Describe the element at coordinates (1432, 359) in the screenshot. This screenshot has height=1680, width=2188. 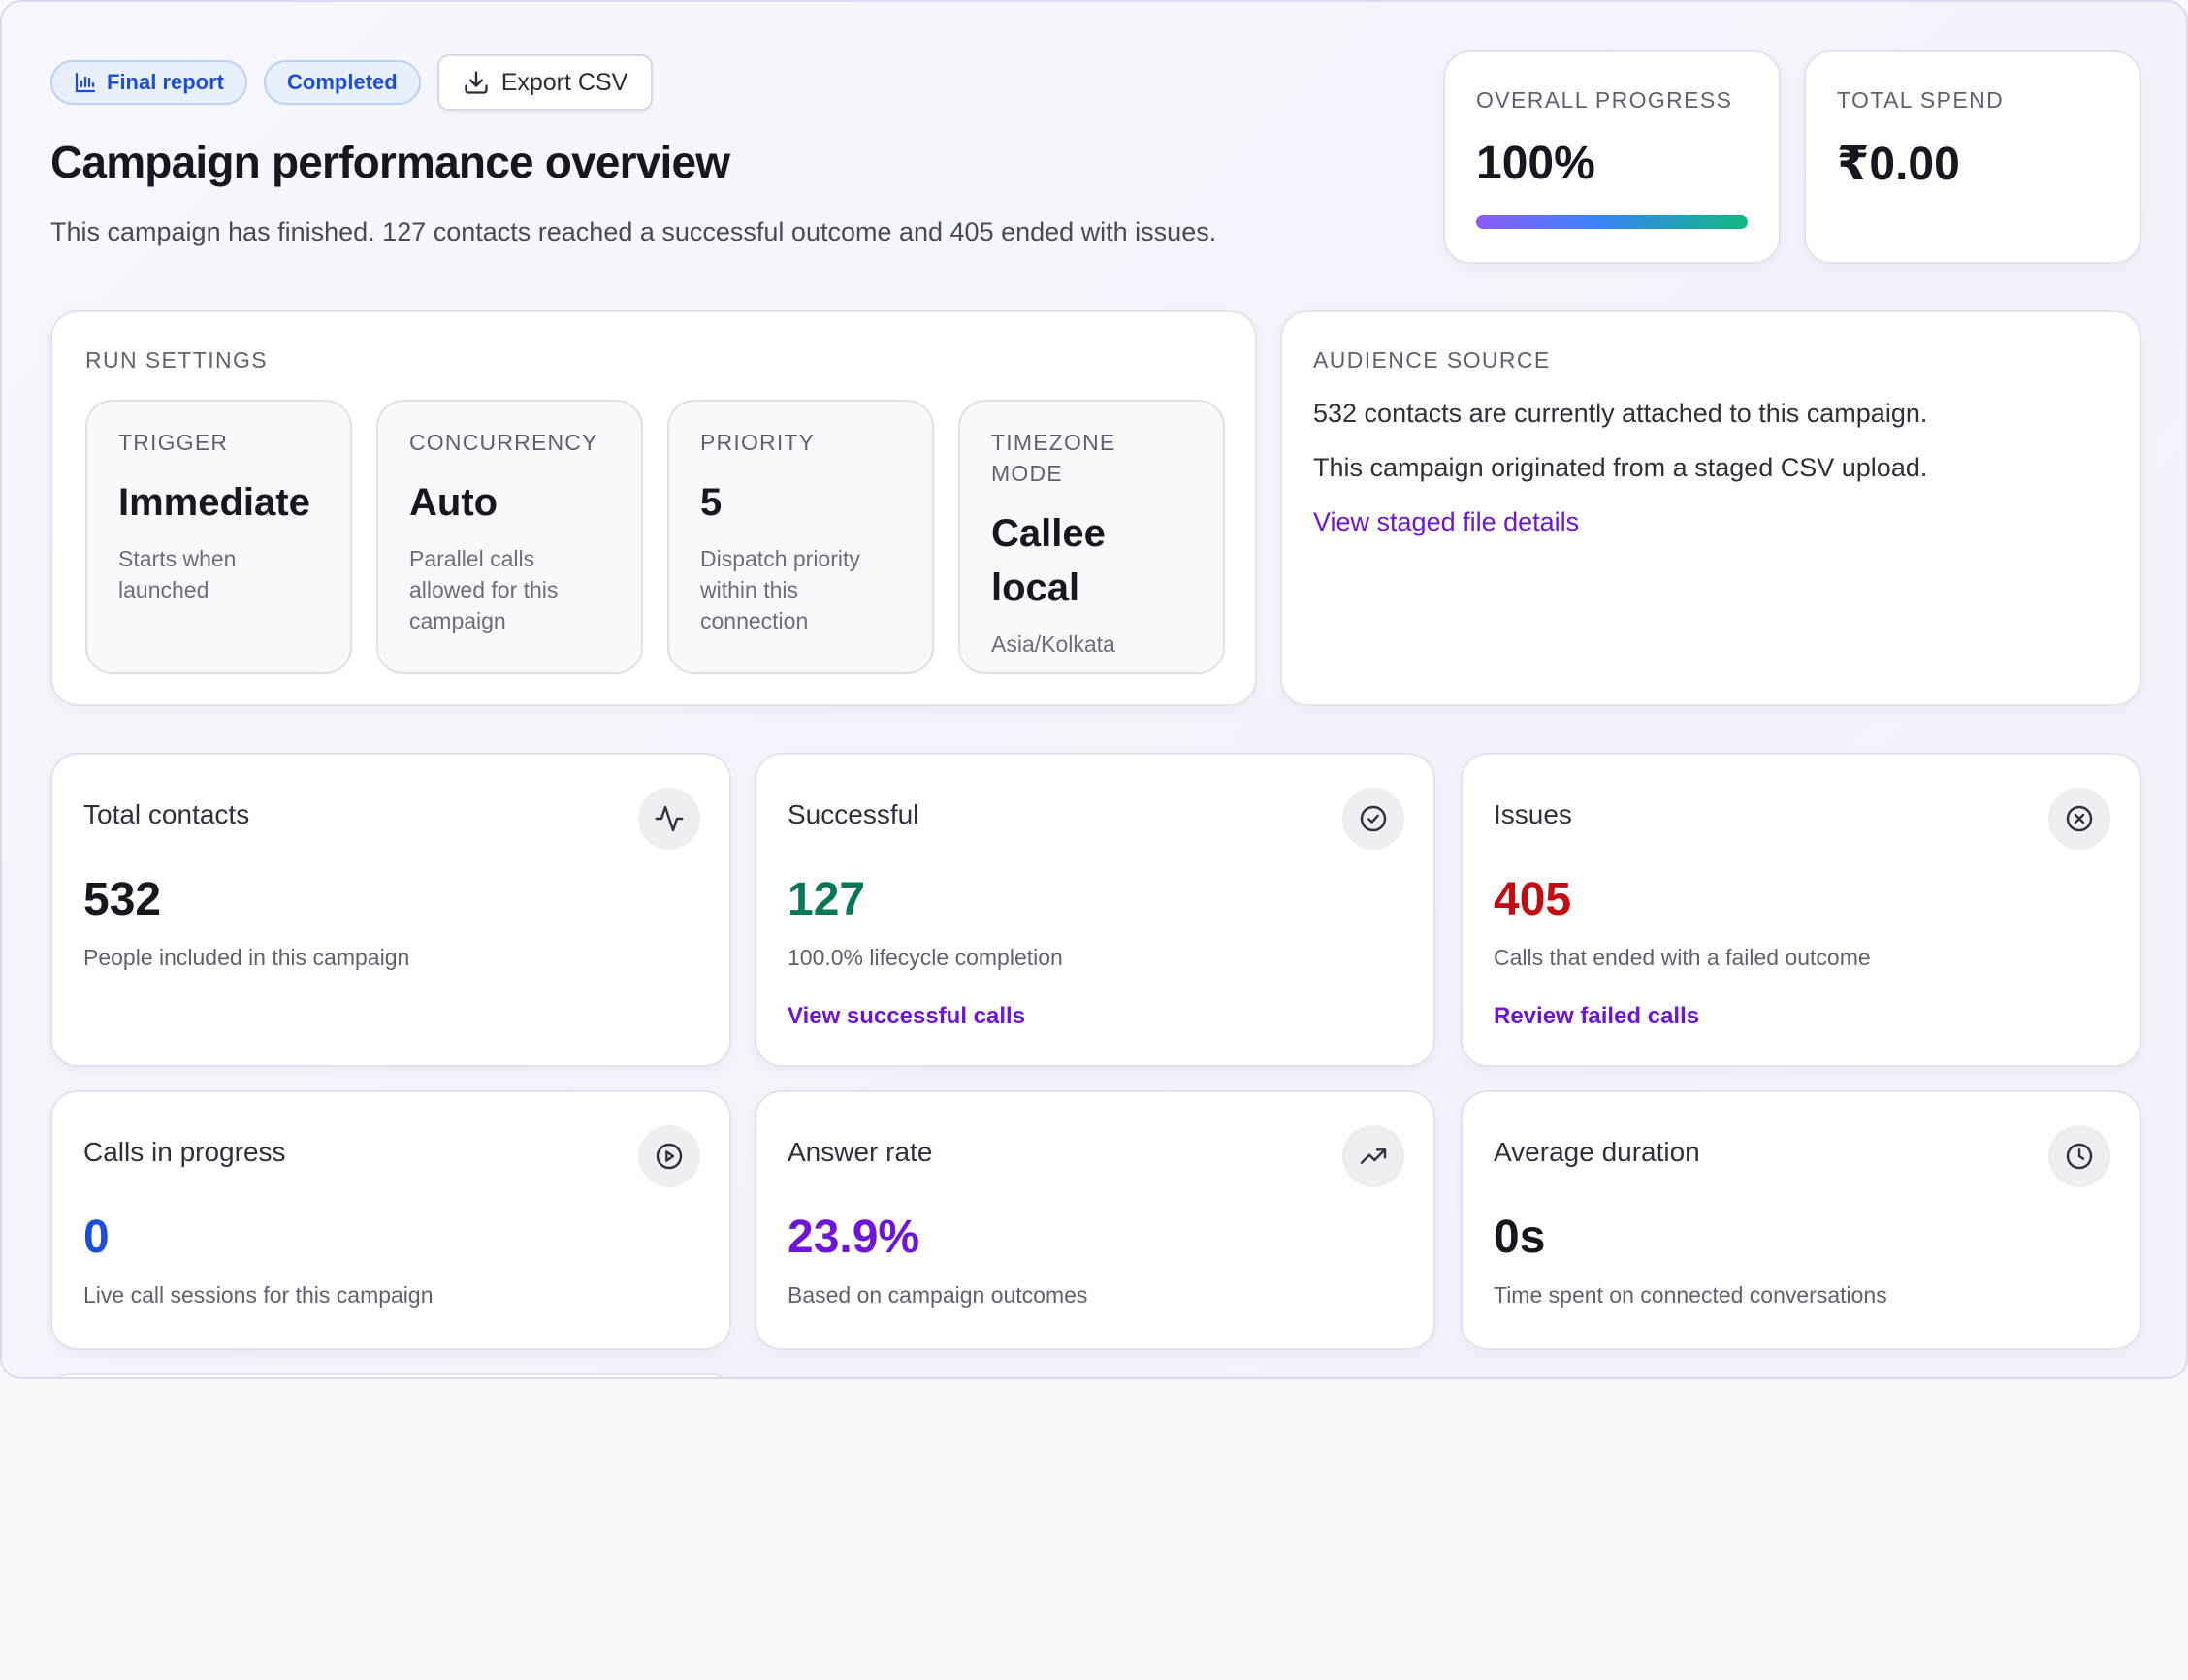
I see `audience-source-label: Audience source` at that location.